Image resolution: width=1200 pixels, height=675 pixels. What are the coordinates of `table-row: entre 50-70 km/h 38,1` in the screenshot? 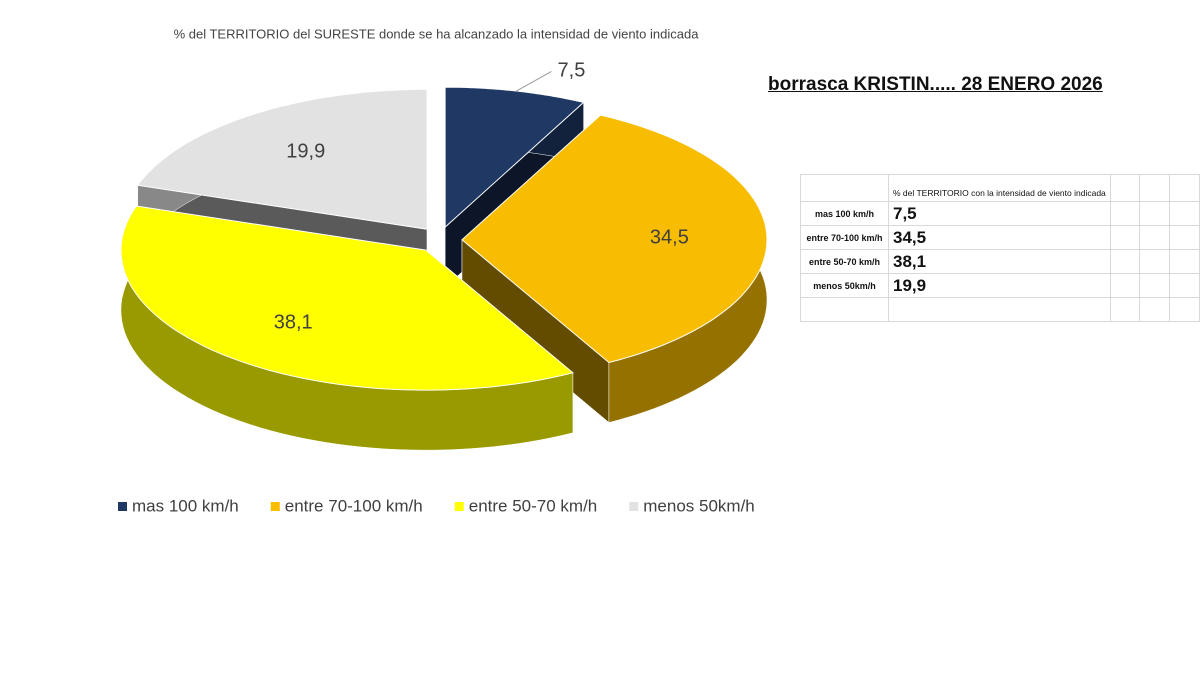 It's located at (1000, 261).